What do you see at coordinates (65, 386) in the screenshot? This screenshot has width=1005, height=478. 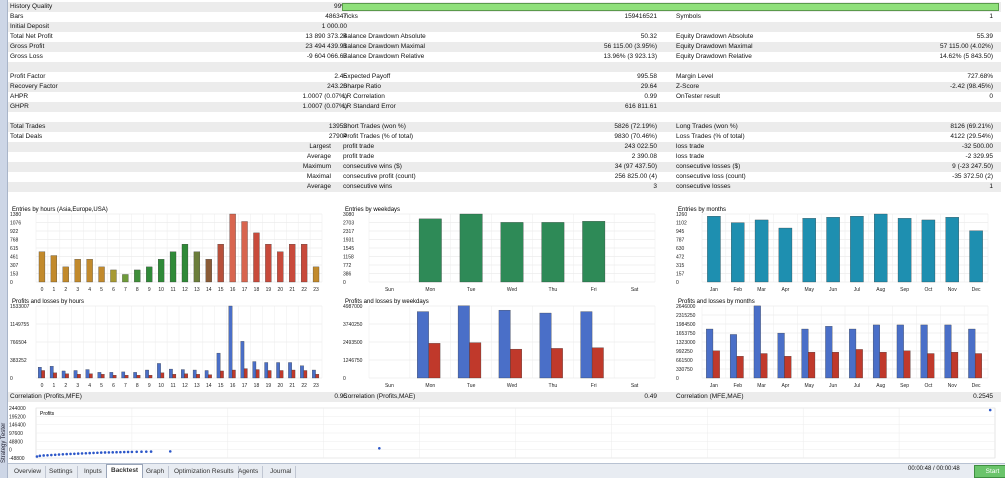 I see `x-tick-label: 2` at bounding box center [65, 386].